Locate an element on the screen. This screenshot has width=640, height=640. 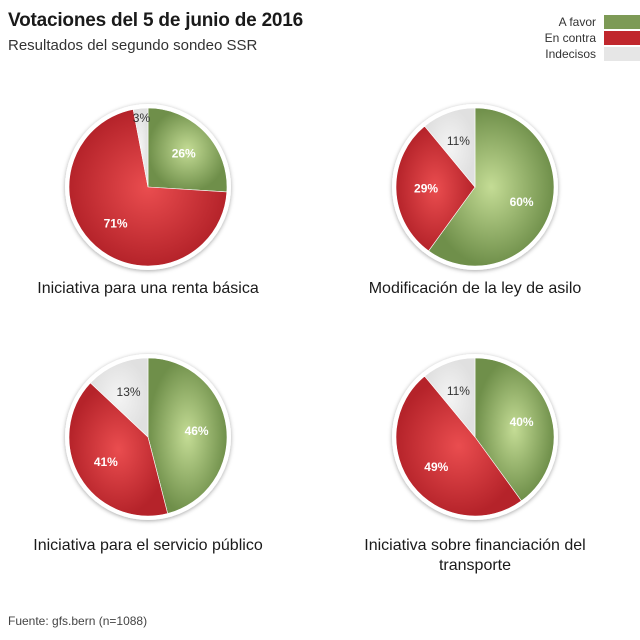
chart-subtitle: Resultados del segundo sondeo SSR is located at coordinates (133, 45).